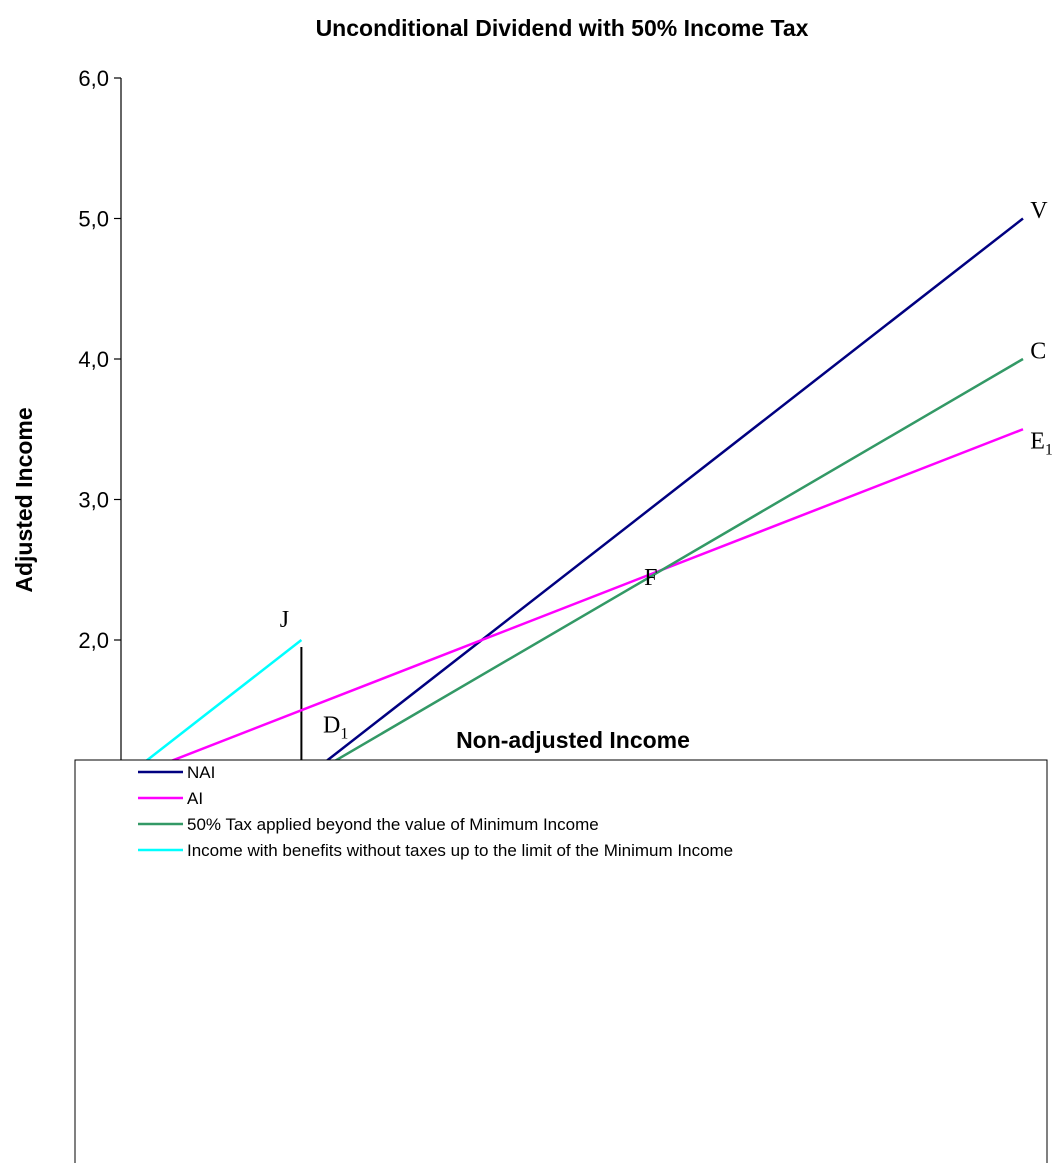  I want to click on y-tick-label: 4,0, so click(93, 359).